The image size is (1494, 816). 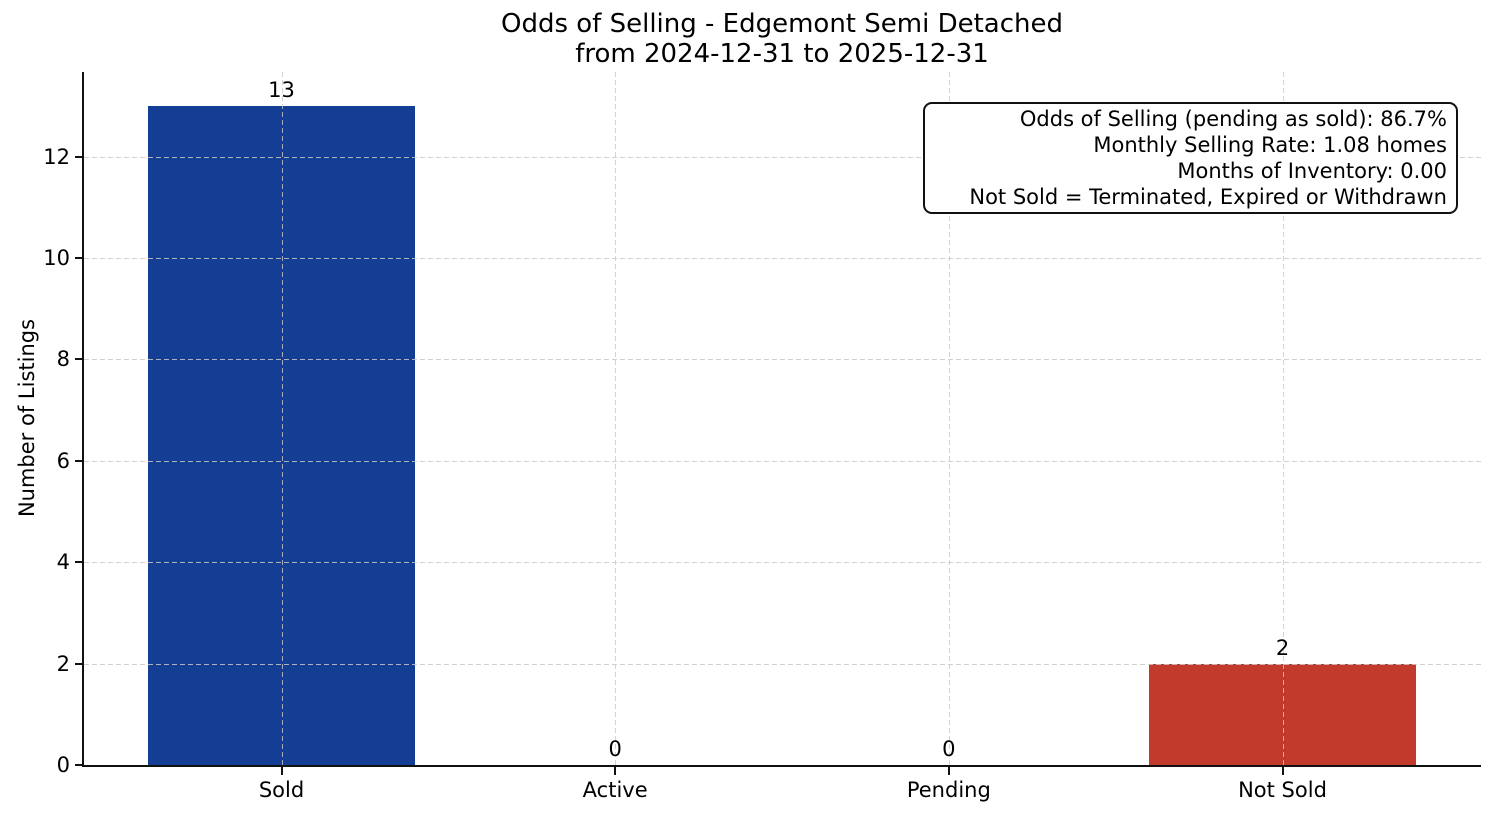 What do you see at coordinates (63, 460) in the screenshot?
I see `y-tick-label: 6` at bounding box center [63, 460].